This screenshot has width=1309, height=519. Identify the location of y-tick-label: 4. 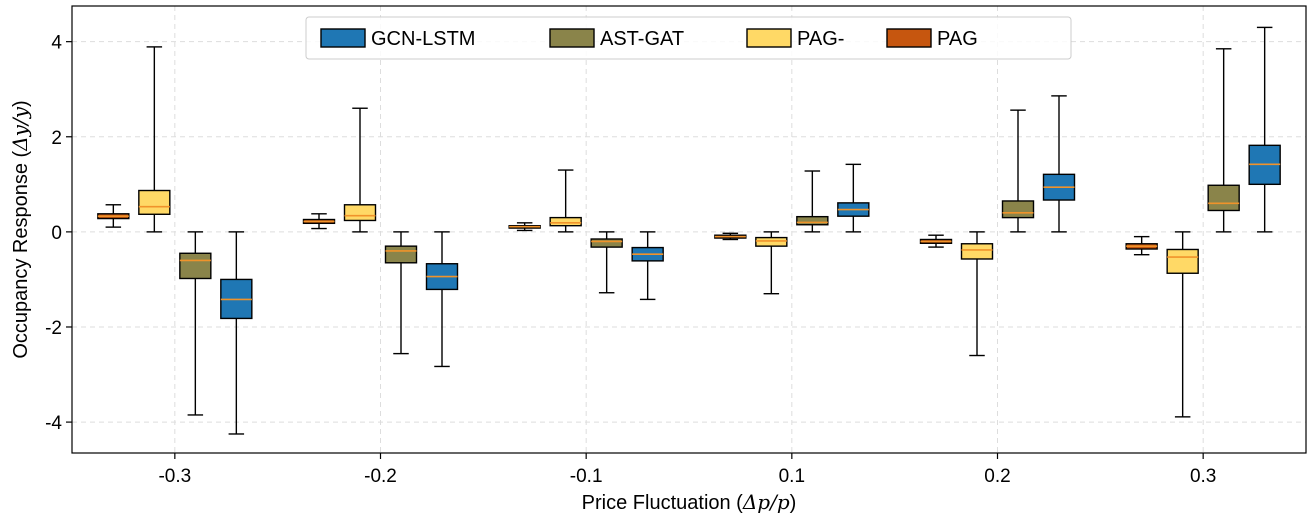
(56, 43).